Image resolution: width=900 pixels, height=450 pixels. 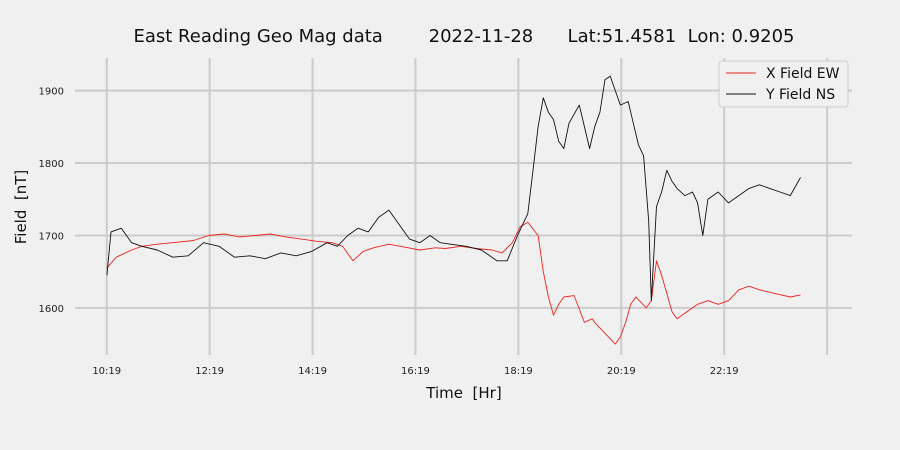 I want to click on x-tick-label: 20:19, so click(x=621, y=371).